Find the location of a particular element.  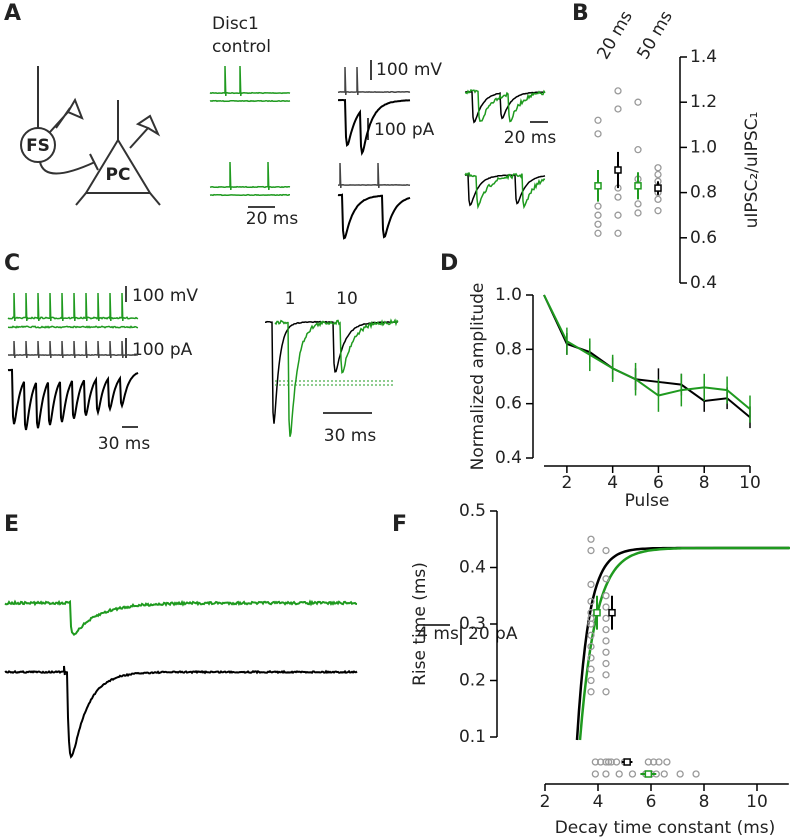

x-tick-label: 8 is located at coordinates (704, 483).